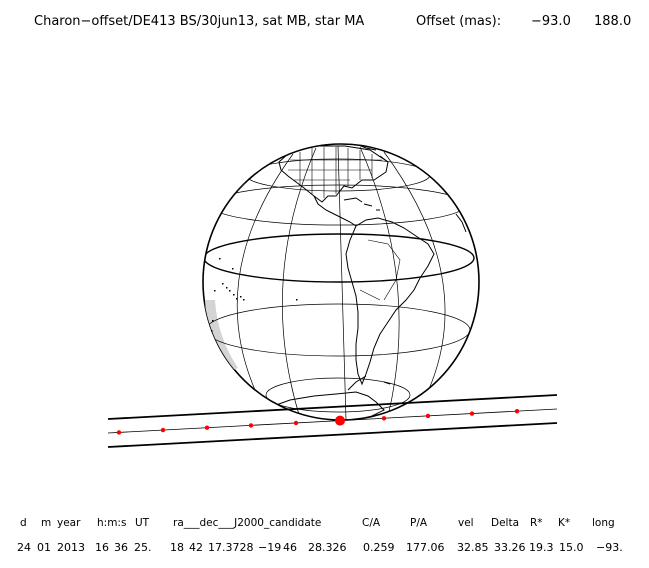 The height and width of the screenshot is (568, 649). I want to click on central-america, so click(335, 211).